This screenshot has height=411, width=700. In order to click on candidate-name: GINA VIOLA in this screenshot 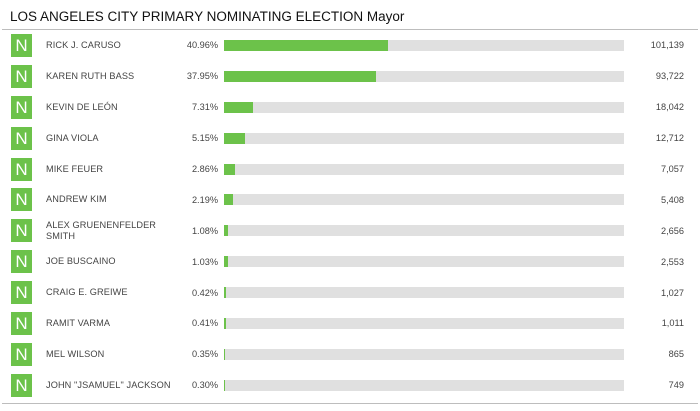, I will do `click(72, 137)`.